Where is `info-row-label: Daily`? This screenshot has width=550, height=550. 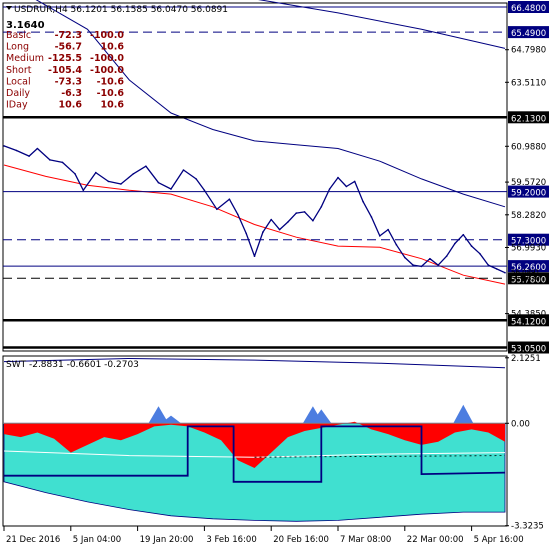 info-row-label: Daily is located at coordinates (18, 93).